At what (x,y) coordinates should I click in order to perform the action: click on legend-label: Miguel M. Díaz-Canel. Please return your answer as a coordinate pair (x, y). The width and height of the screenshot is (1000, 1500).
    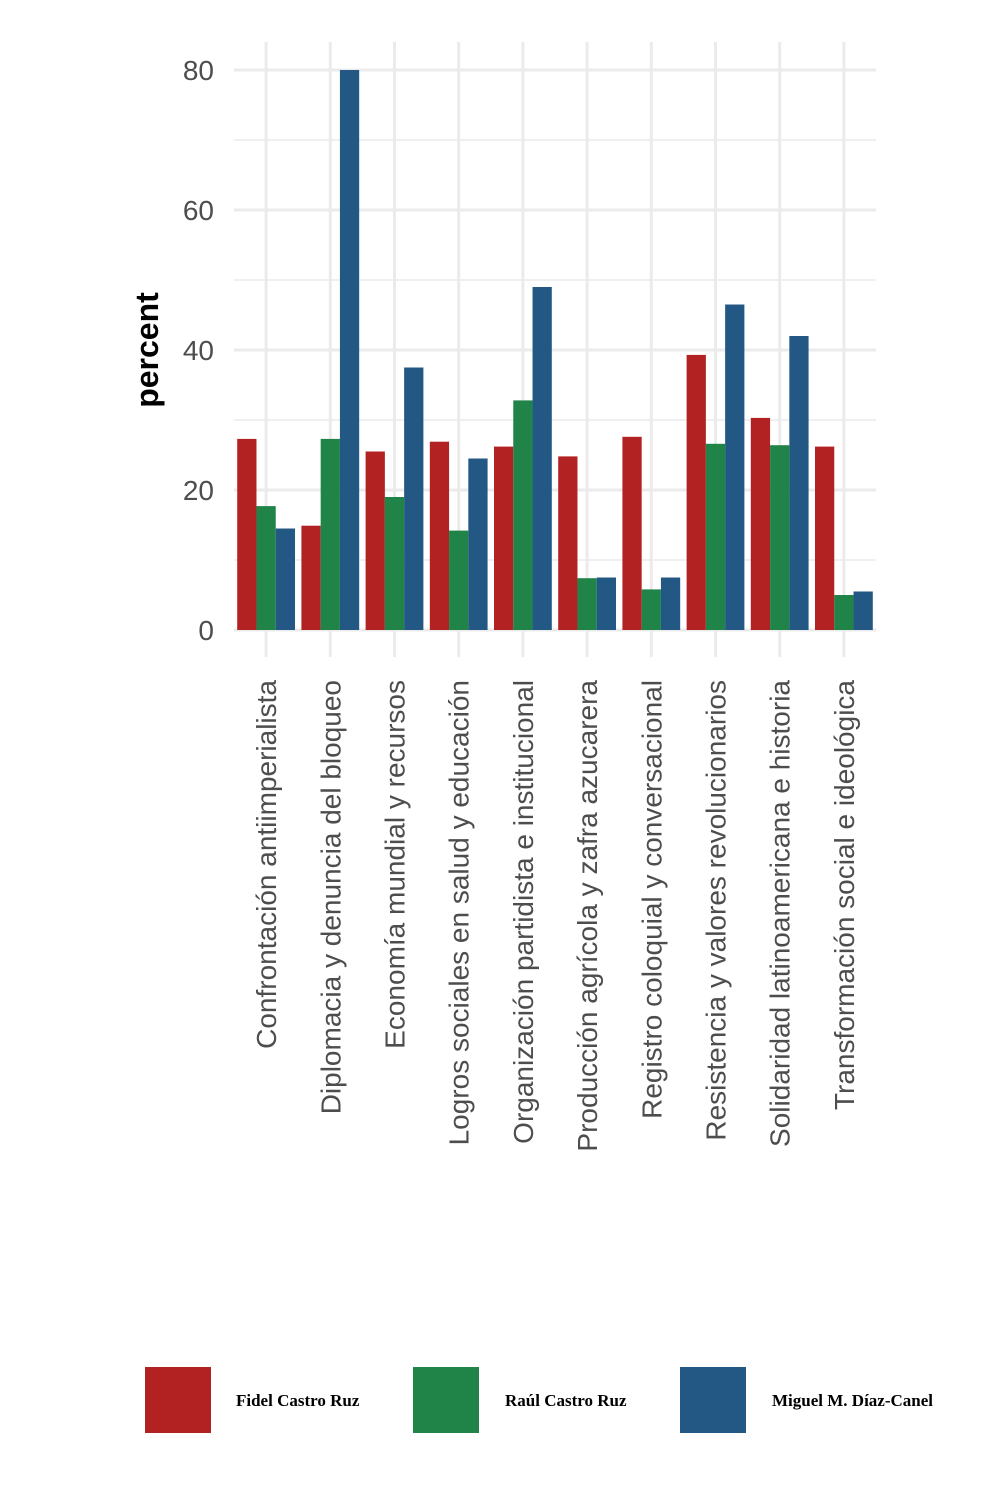
    Looking at the image, I should click on (852, 1400).